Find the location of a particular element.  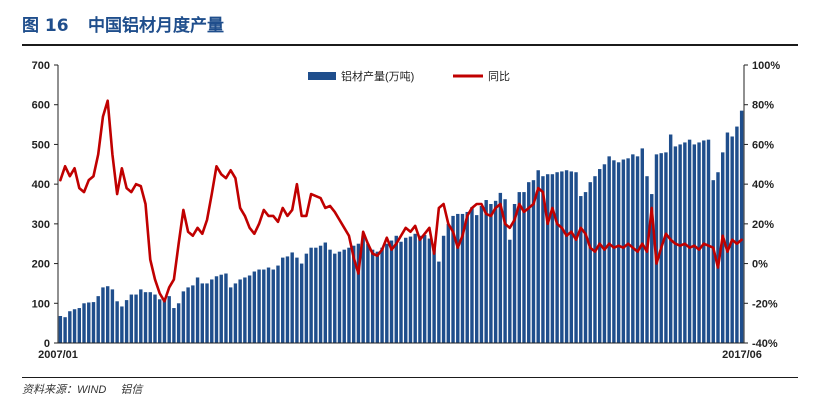

right-tick-label: 20% is located at coordinates (763, 225).